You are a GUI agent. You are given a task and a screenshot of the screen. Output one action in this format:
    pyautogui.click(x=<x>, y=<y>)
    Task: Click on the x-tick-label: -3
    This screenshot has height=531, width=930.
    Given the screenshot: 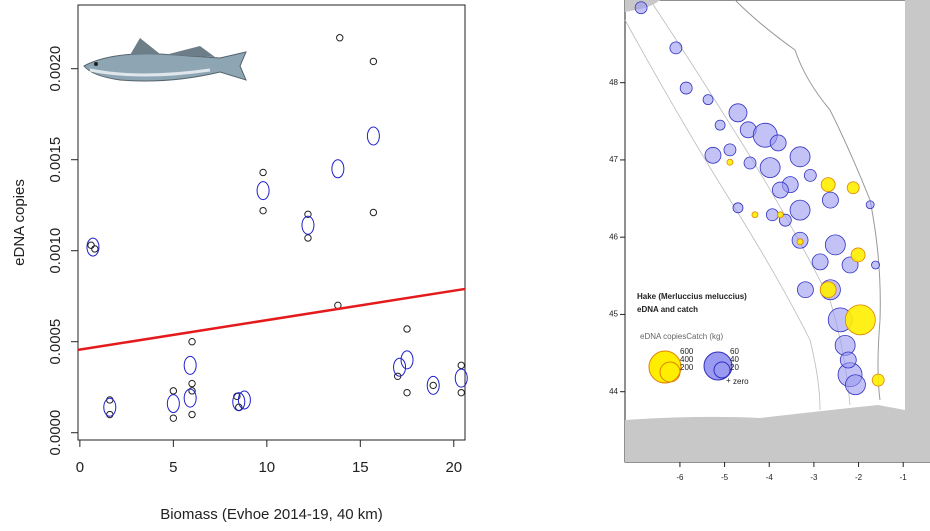 What is the action you would take?
    pyautogui.click(x=814, y=477)
    